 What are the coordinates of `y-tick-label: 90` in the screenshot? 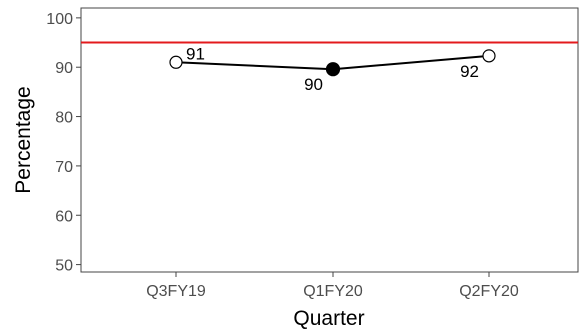 It's located at (64, 68).